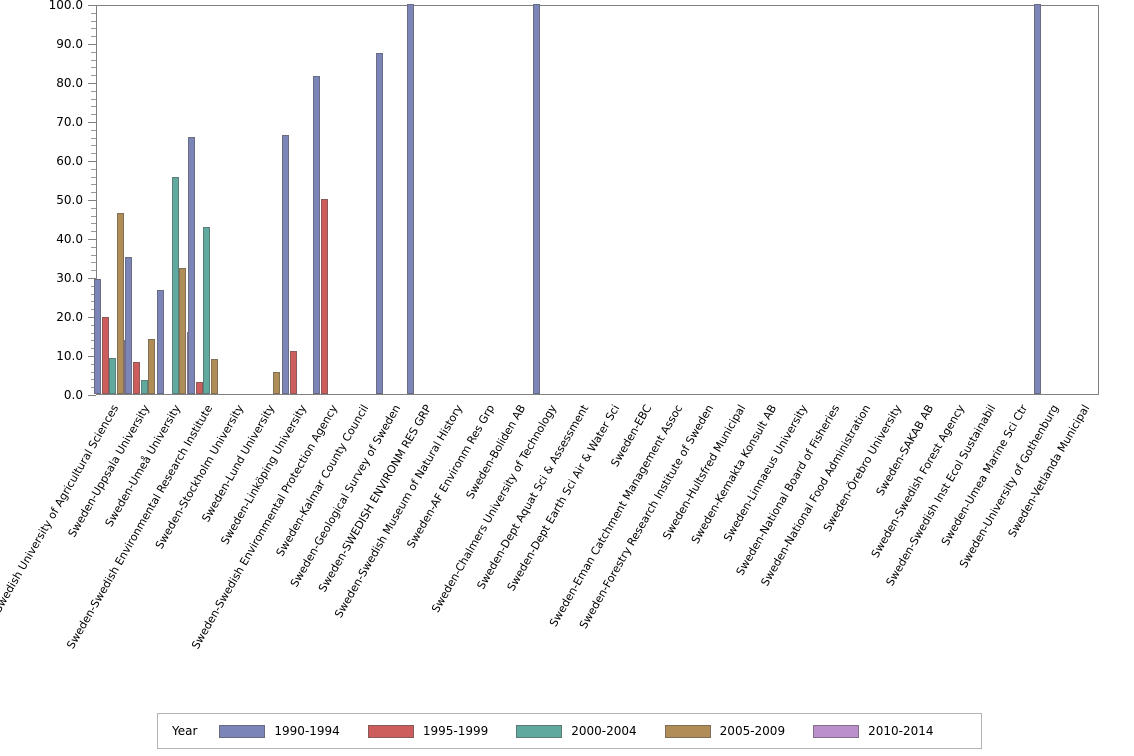 The height and width of the screenshot is (756, 1134). I want to click on legend-item-label: 1990-1994, so click(307, 731).